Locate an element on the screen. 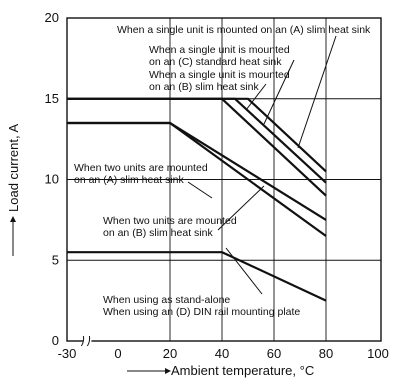 The height and width of the screenshot is (381, 399). annotation-text: on an (C) standard heat sink is located at coordinates (215, 62).